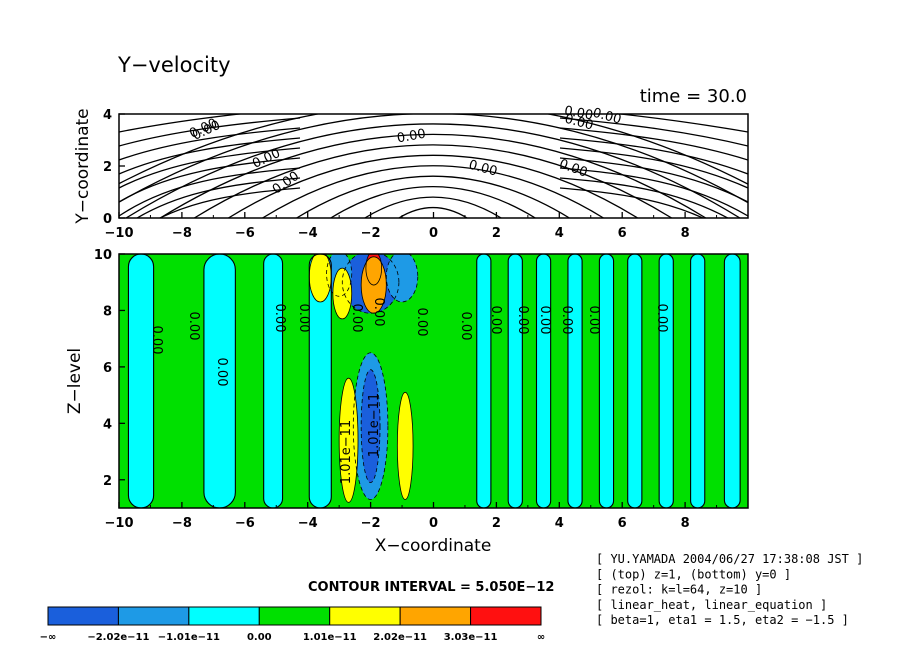 The image size is (904, 654). I want to click on top-x-tick-label: −6, so click(245, 233).